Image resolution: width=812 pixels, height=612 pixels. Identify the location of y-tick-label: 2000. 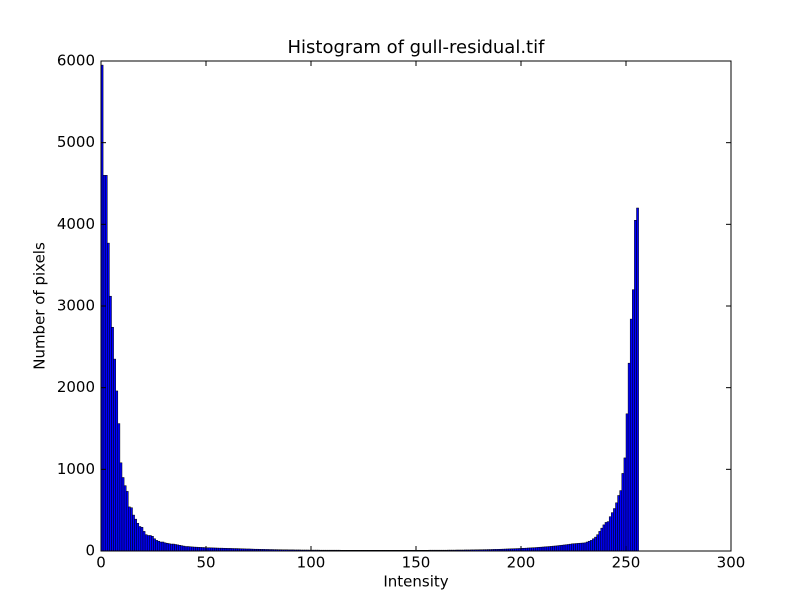
(76, 387).